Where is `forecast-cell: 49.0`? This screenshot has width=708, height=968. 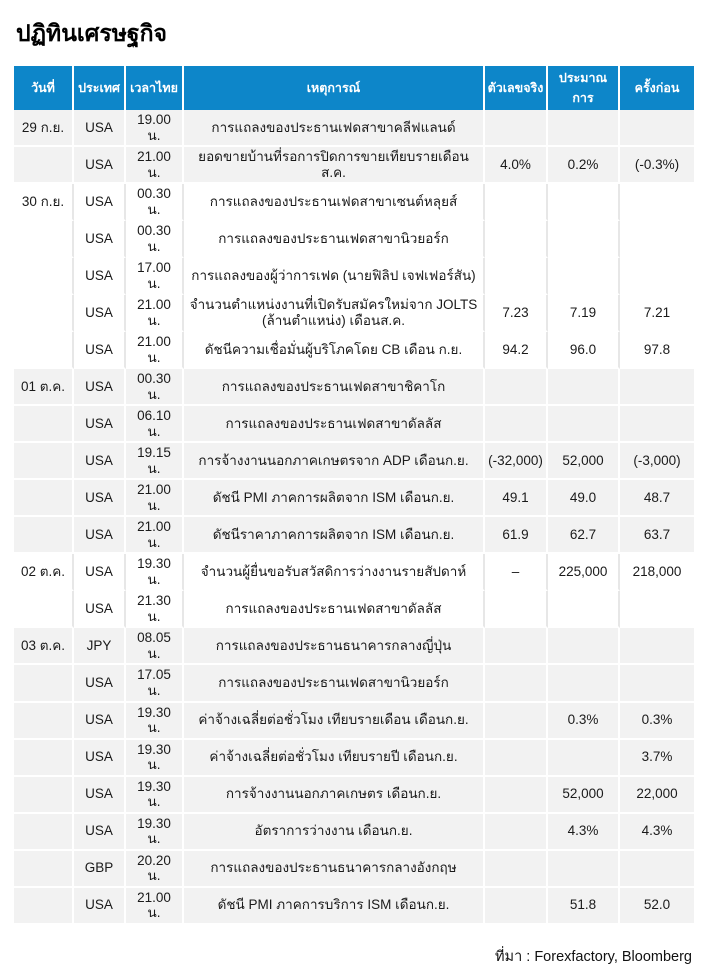 forecast-cell: 49.0 is located at coordinates (584, 499).